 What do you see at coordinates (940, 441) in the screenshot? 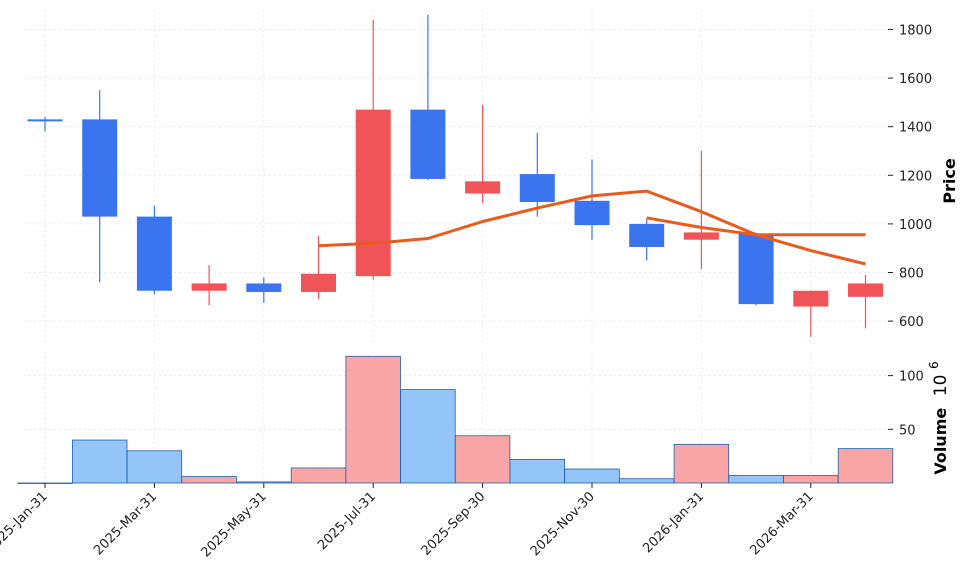
I see `volume-axis-label: Volume` at bounding box center [940, 441].